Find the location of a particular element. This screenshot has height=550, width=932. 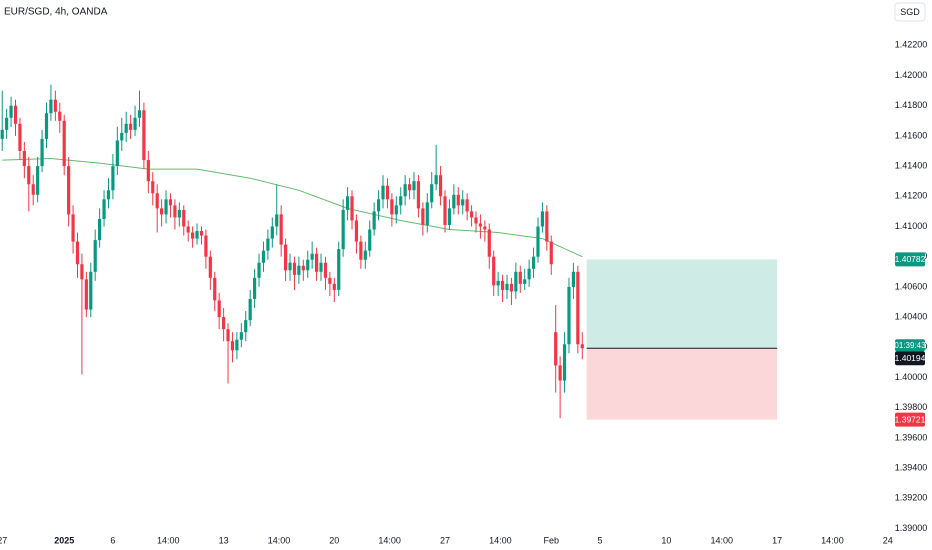

target-zone is located at coordinates (682, 304).